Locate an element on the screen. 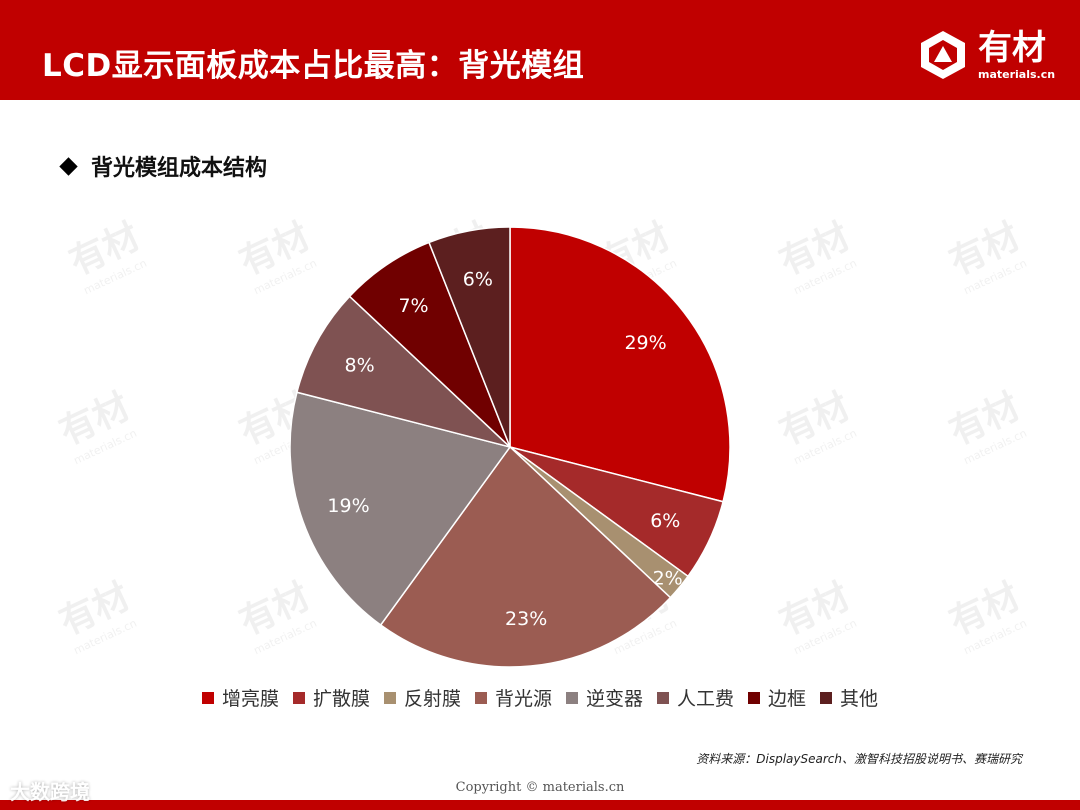 The image size is (1080, 810). legend-label: 增亮膜 is located at coordinates (250, 699).